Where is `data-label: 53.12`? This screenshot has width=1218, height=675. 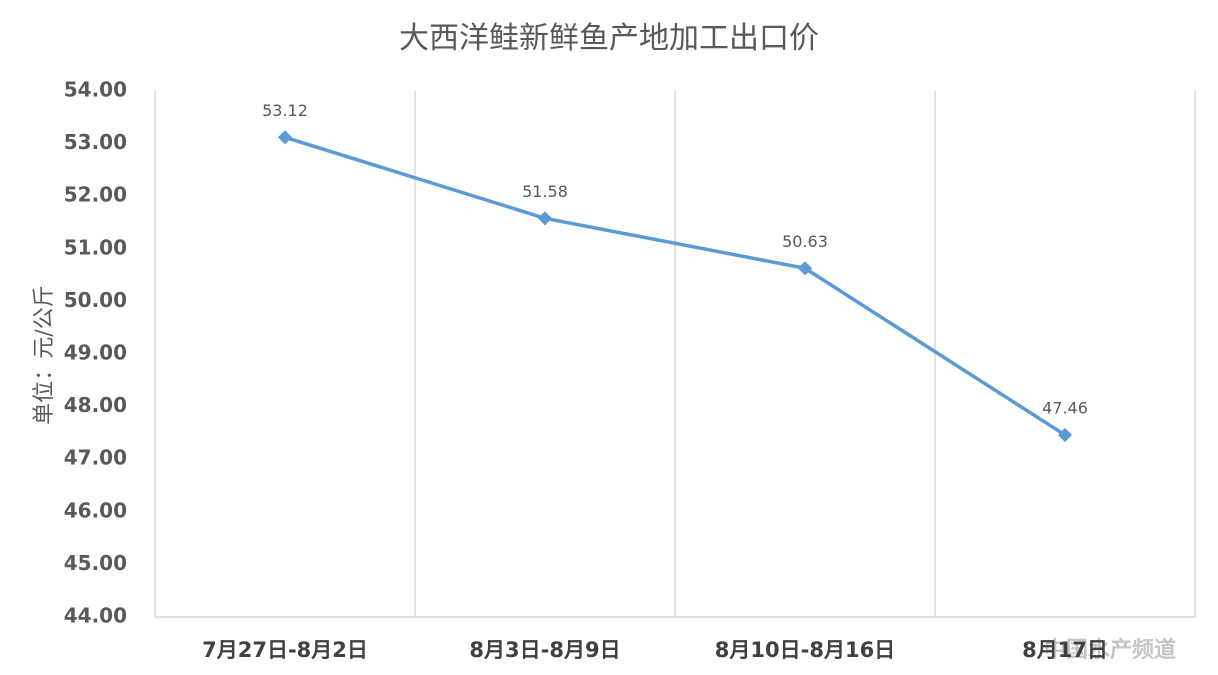 data-label: 53.12 is located at coordinates (285, 110).